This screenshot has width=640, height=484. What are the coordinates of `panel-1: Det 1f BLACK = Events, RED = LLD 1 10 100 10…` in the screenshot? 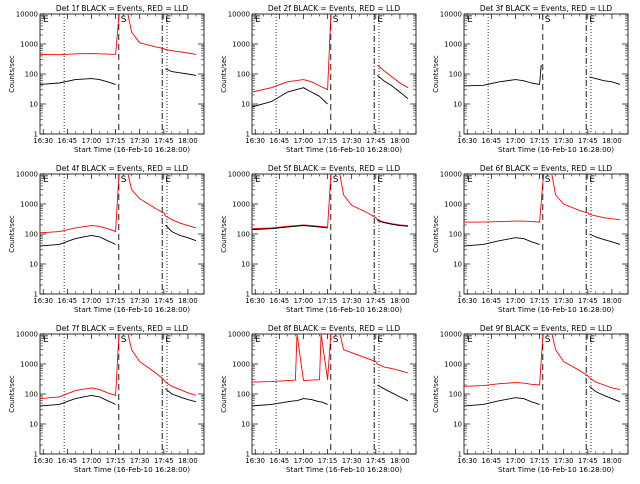 It's located at (106, 79).